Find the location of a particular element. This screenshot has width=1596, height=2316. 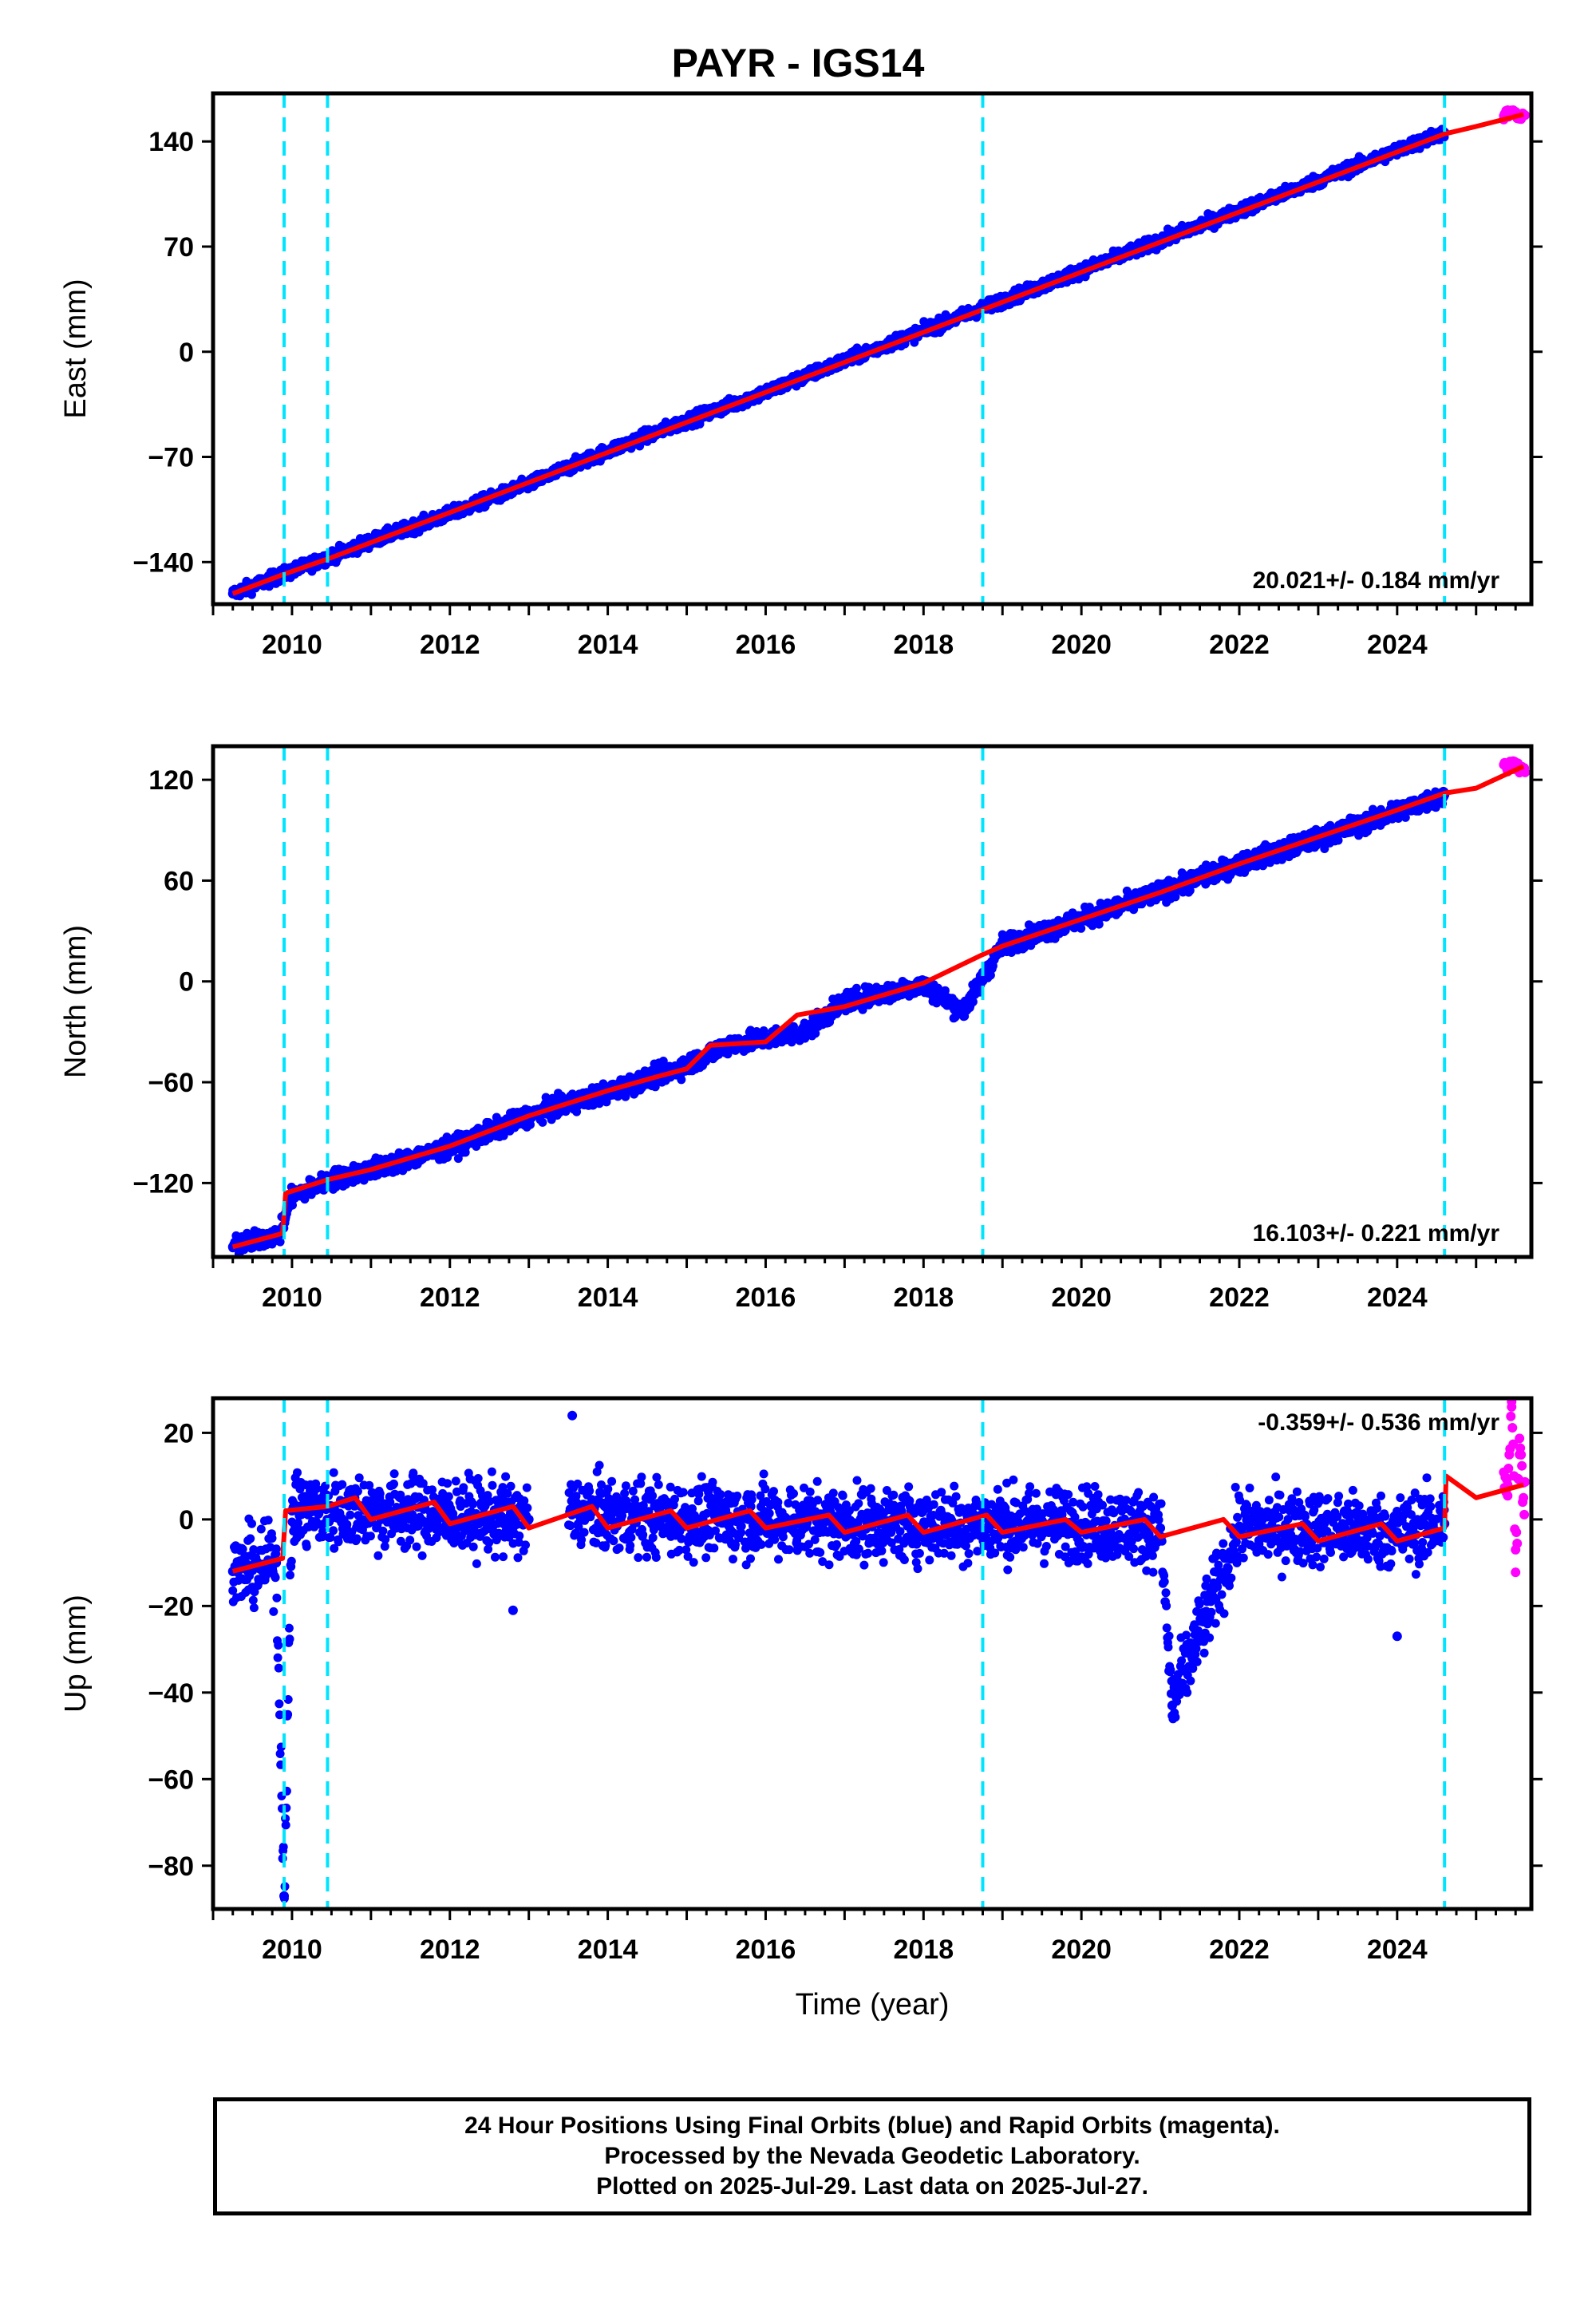

east-rate-label: 20.021+/- 0.184 mm/yr is located at coordinates (1376, 580).